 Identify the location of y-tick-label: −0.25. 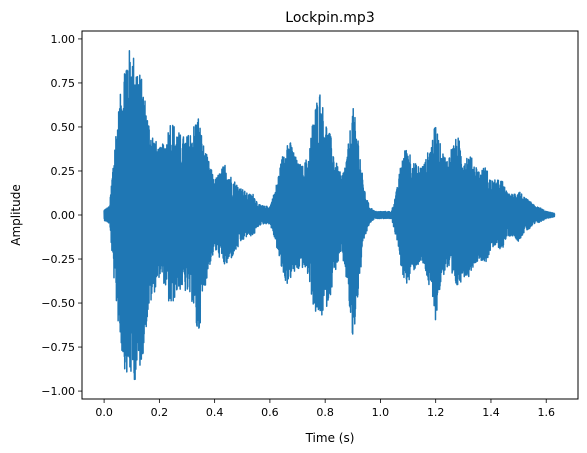
(58, 259).